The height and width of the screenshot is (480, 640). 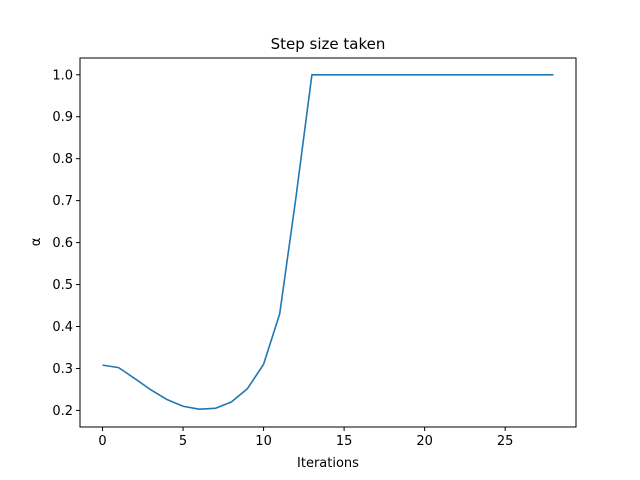 What do you see at coordinates (62, 411) in the screenshot?
I see `y-tick-label: 0.2` at bounding box center [62, 411].